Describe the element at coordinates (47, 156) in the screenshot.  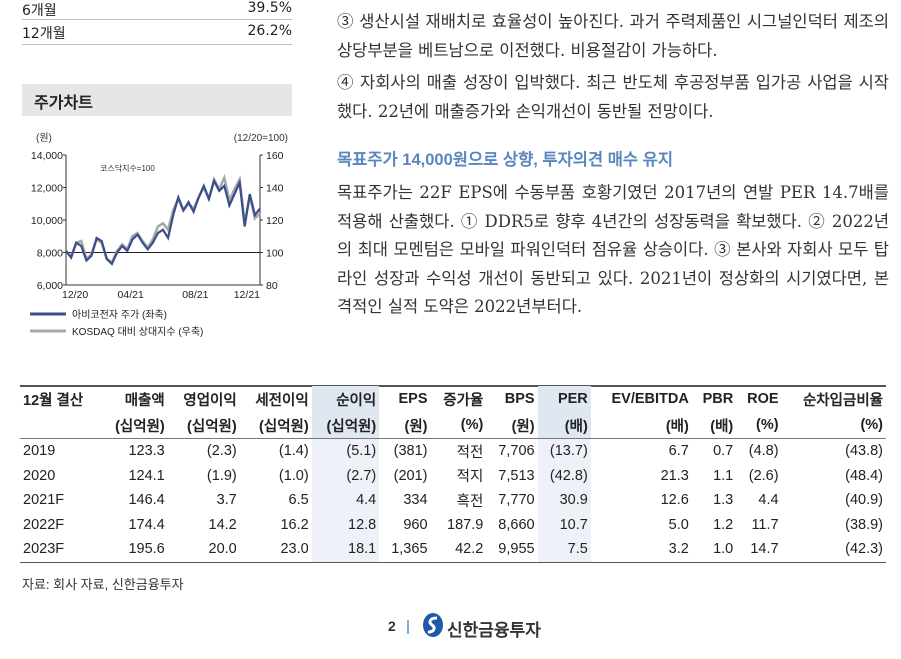
I see `y-left-tick-label: 14,000` at that location.